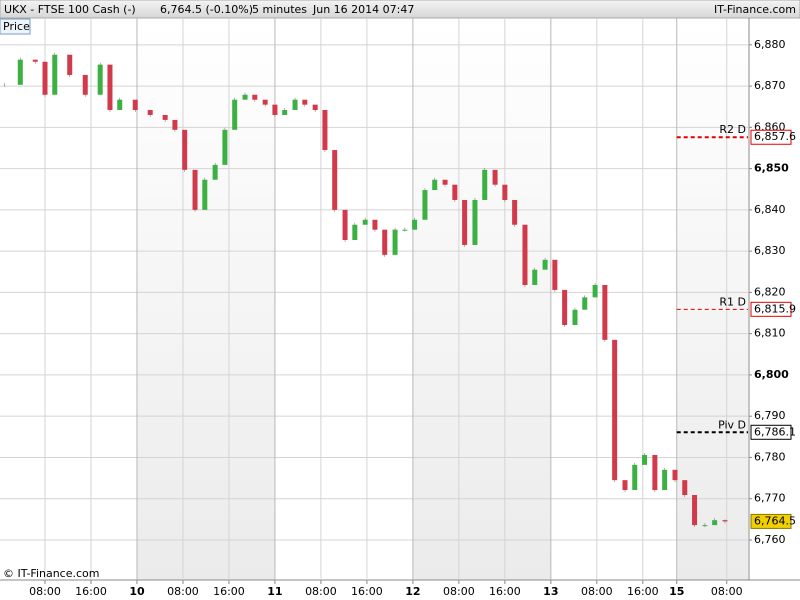  I want to click on y-tick-label: 6,790, so click(770, 415).